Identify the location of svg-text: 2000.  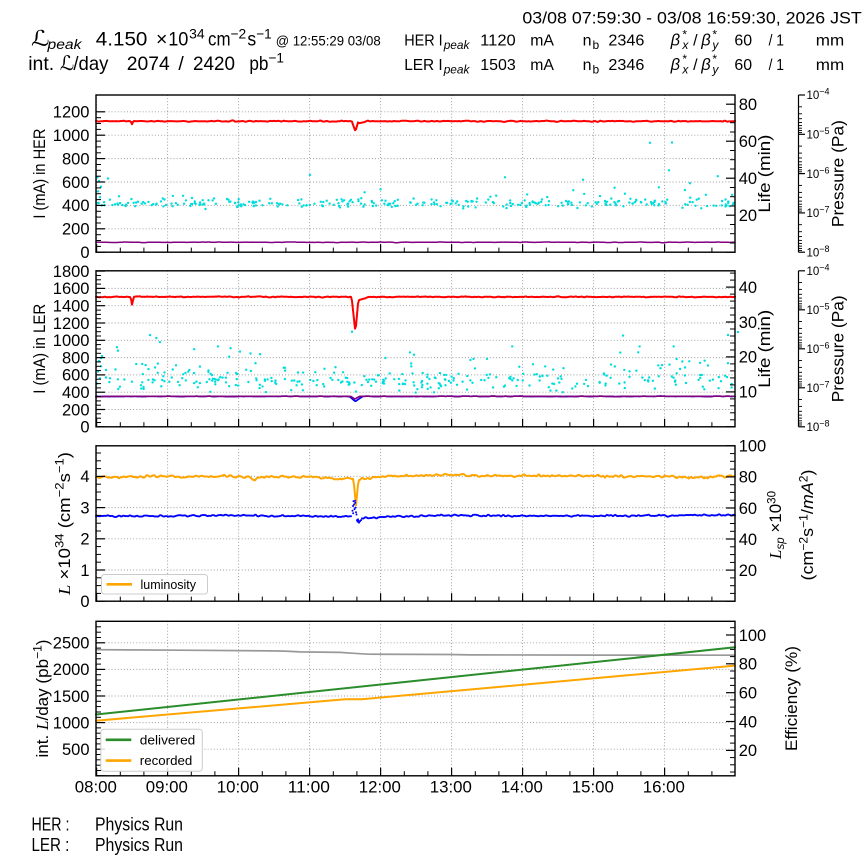
(71, 670).